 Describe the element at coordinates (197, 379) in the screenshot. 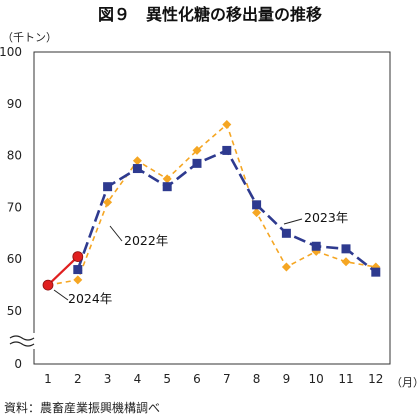

I see `x-tick-label: 6` at that location.